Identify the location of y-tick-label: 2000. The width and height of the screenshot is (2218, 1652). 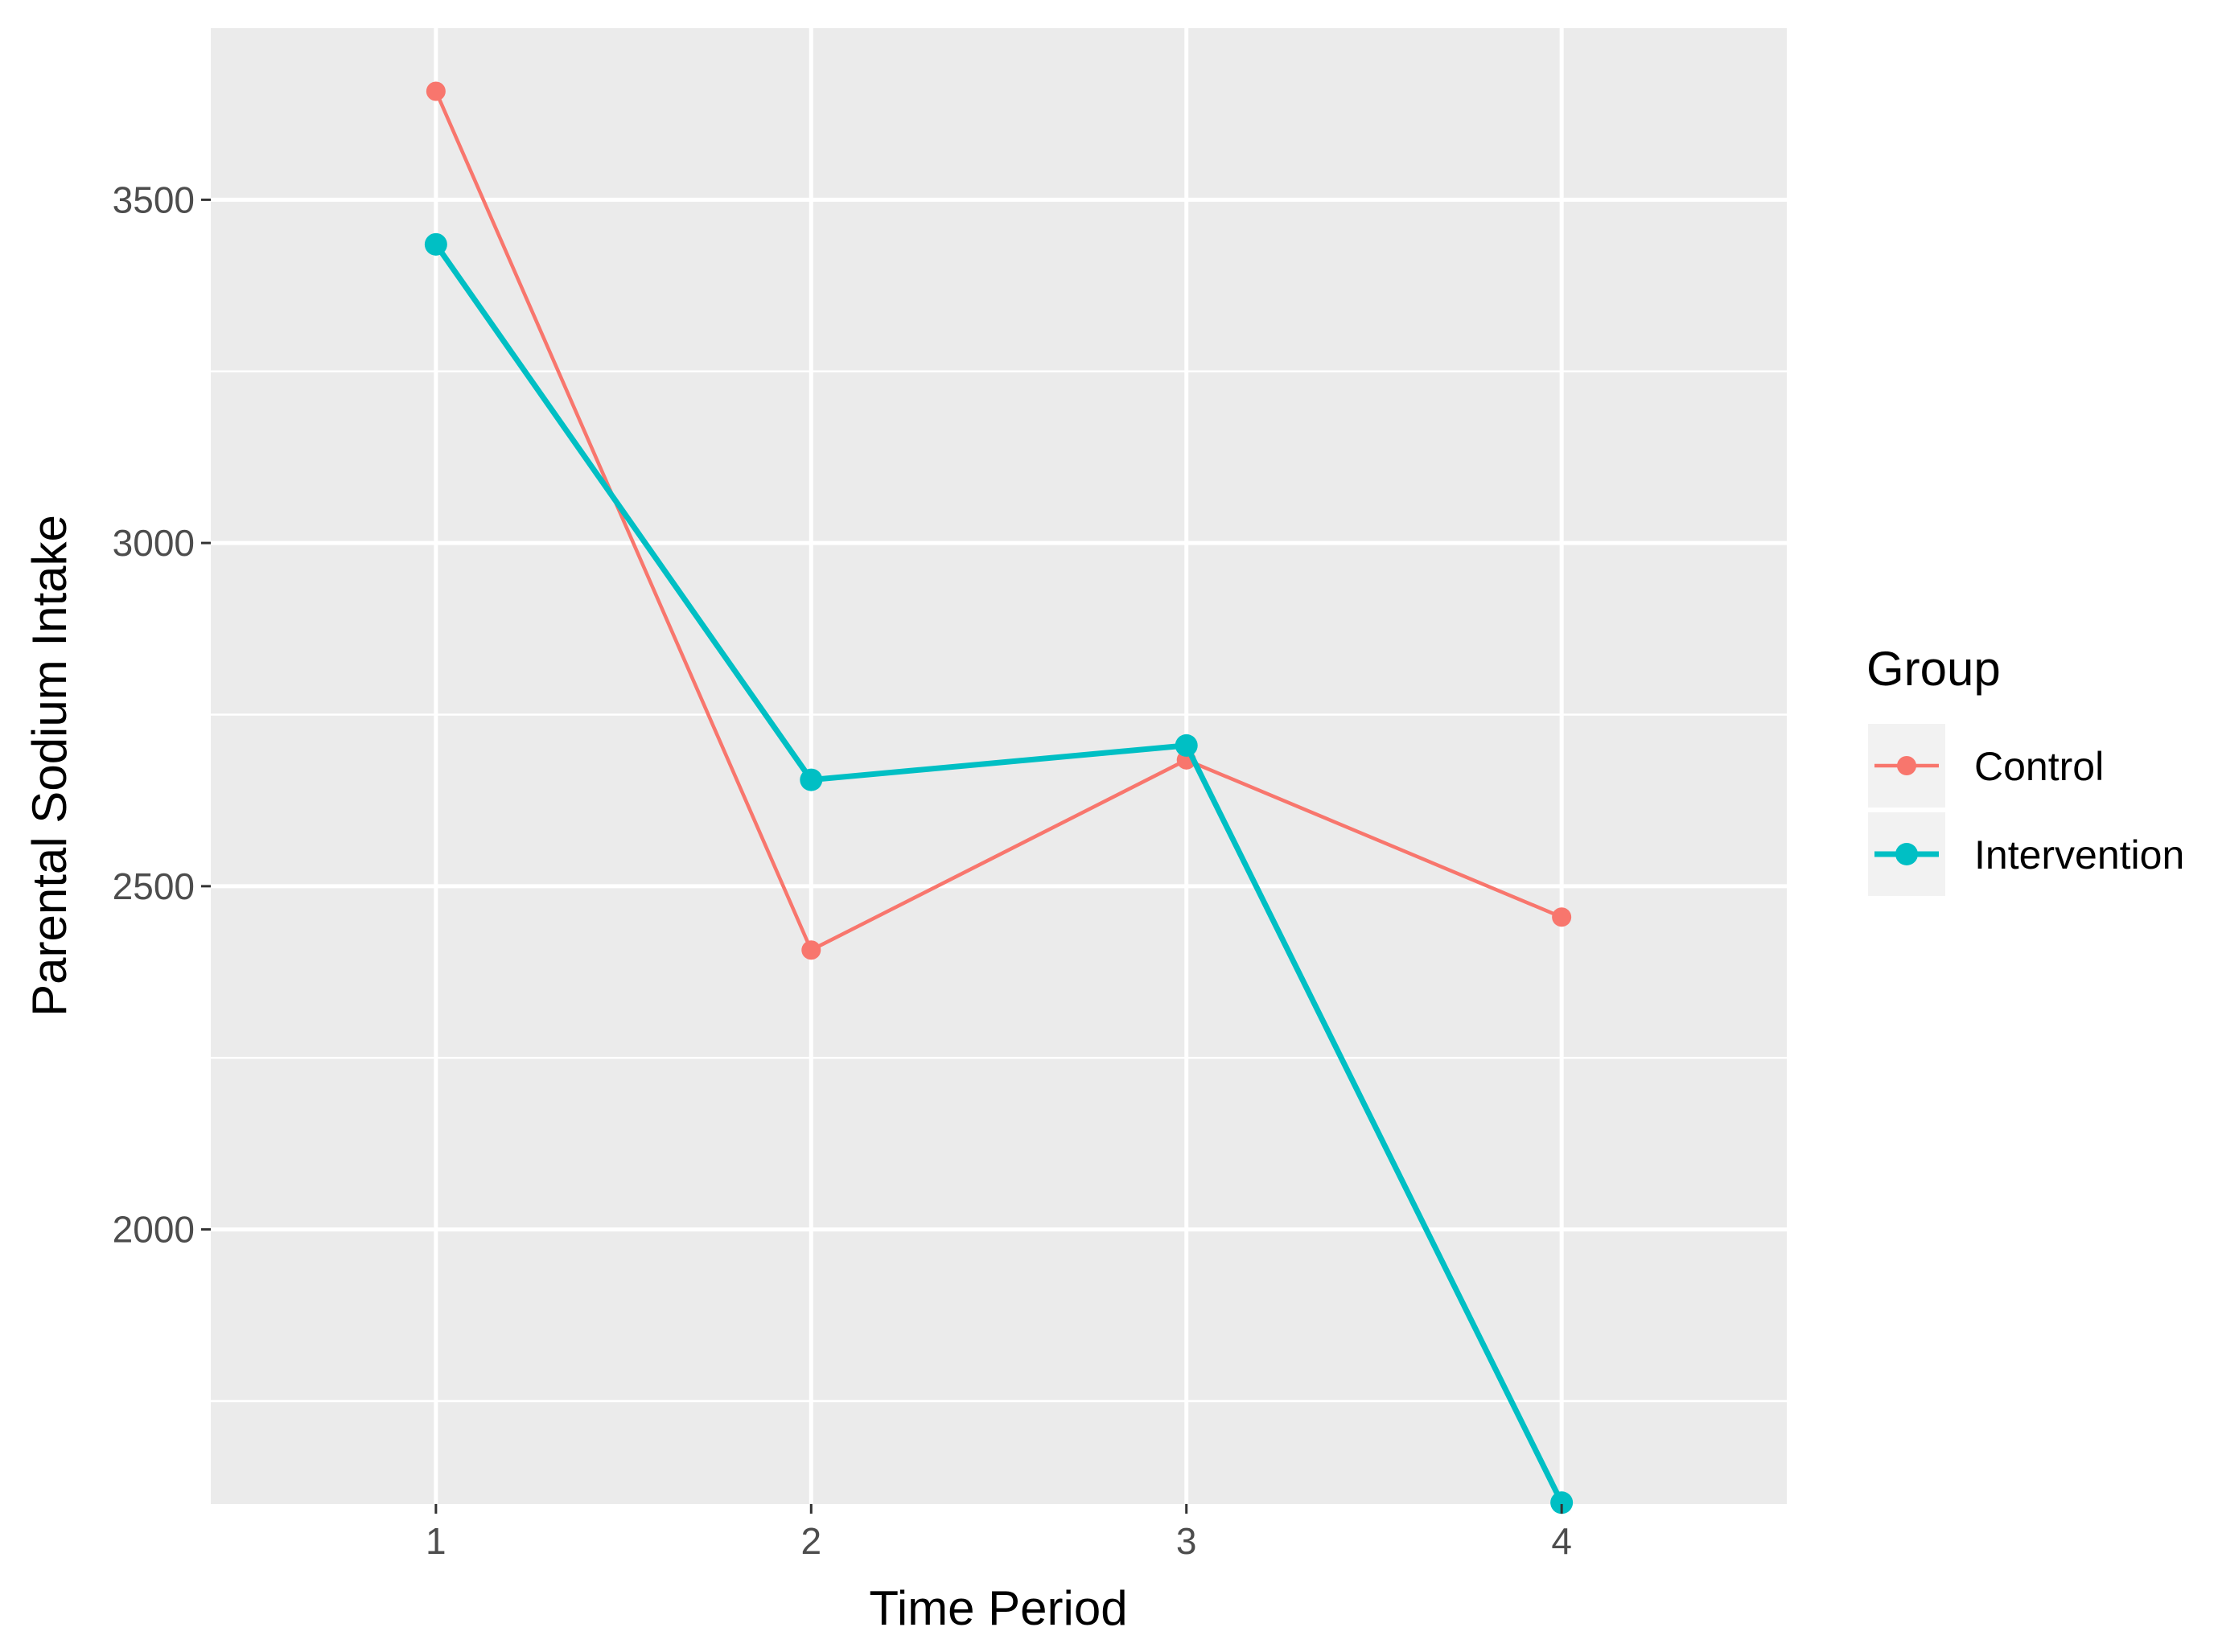
(154, 1230).